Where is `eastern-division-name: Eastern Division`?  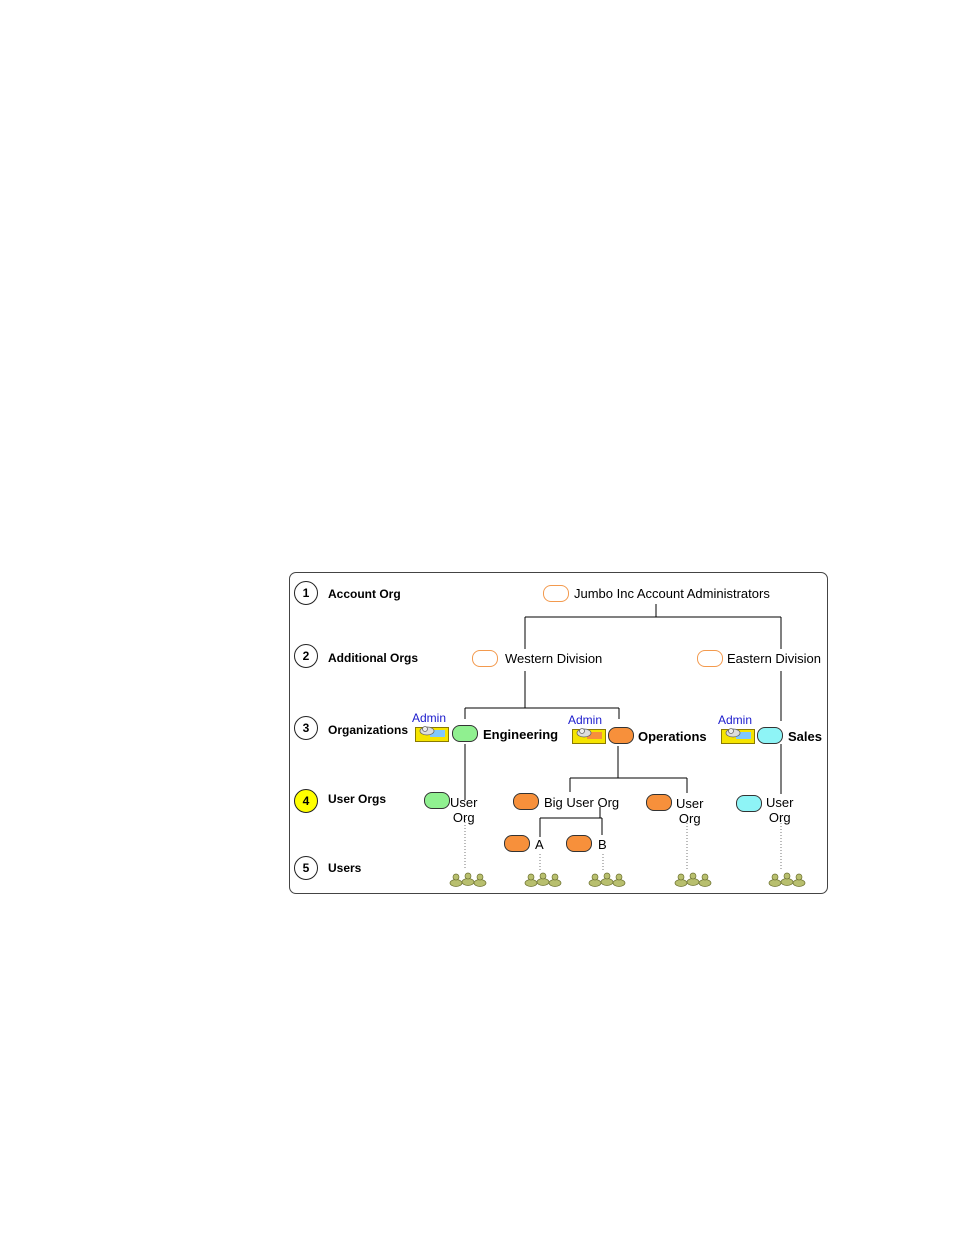
eastern-division-name: Eastern Division is located at coordinates (774, 658).